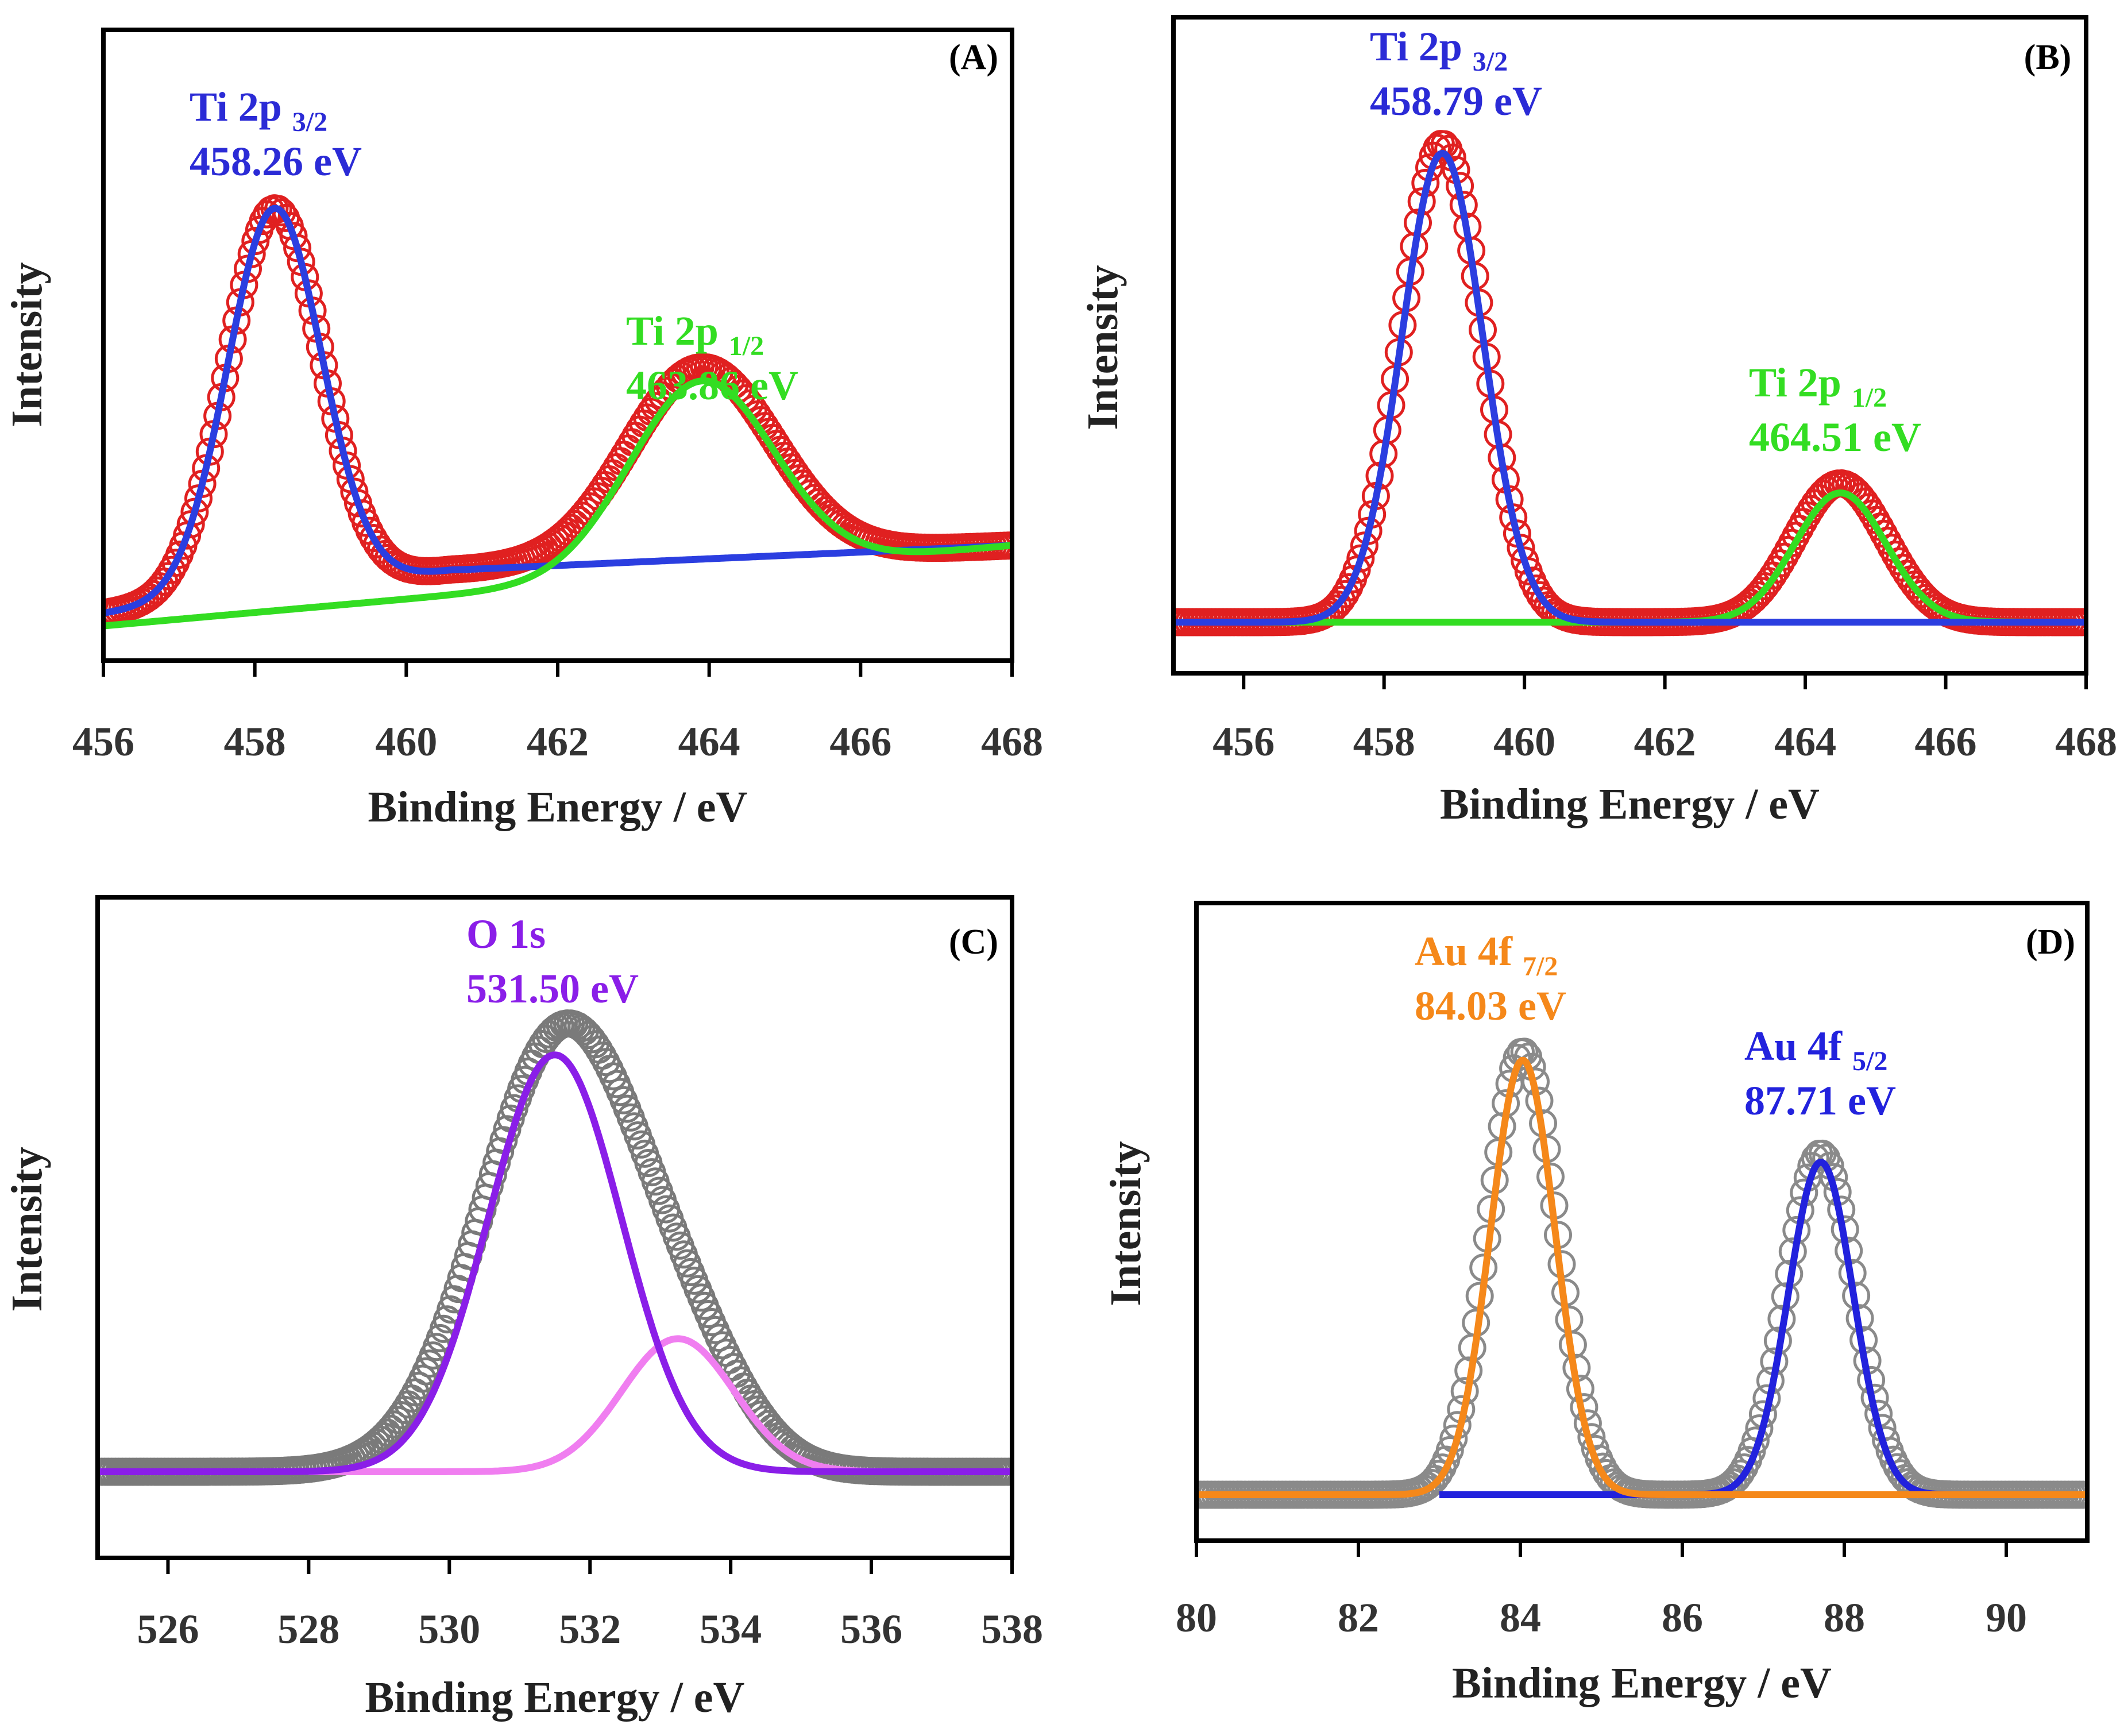 The image size is (2120, 1736). What do you see at coordinates (731, 1629) in the screenshot?
I see `x-tick-label: 534` at bounding box center [731, 1629].